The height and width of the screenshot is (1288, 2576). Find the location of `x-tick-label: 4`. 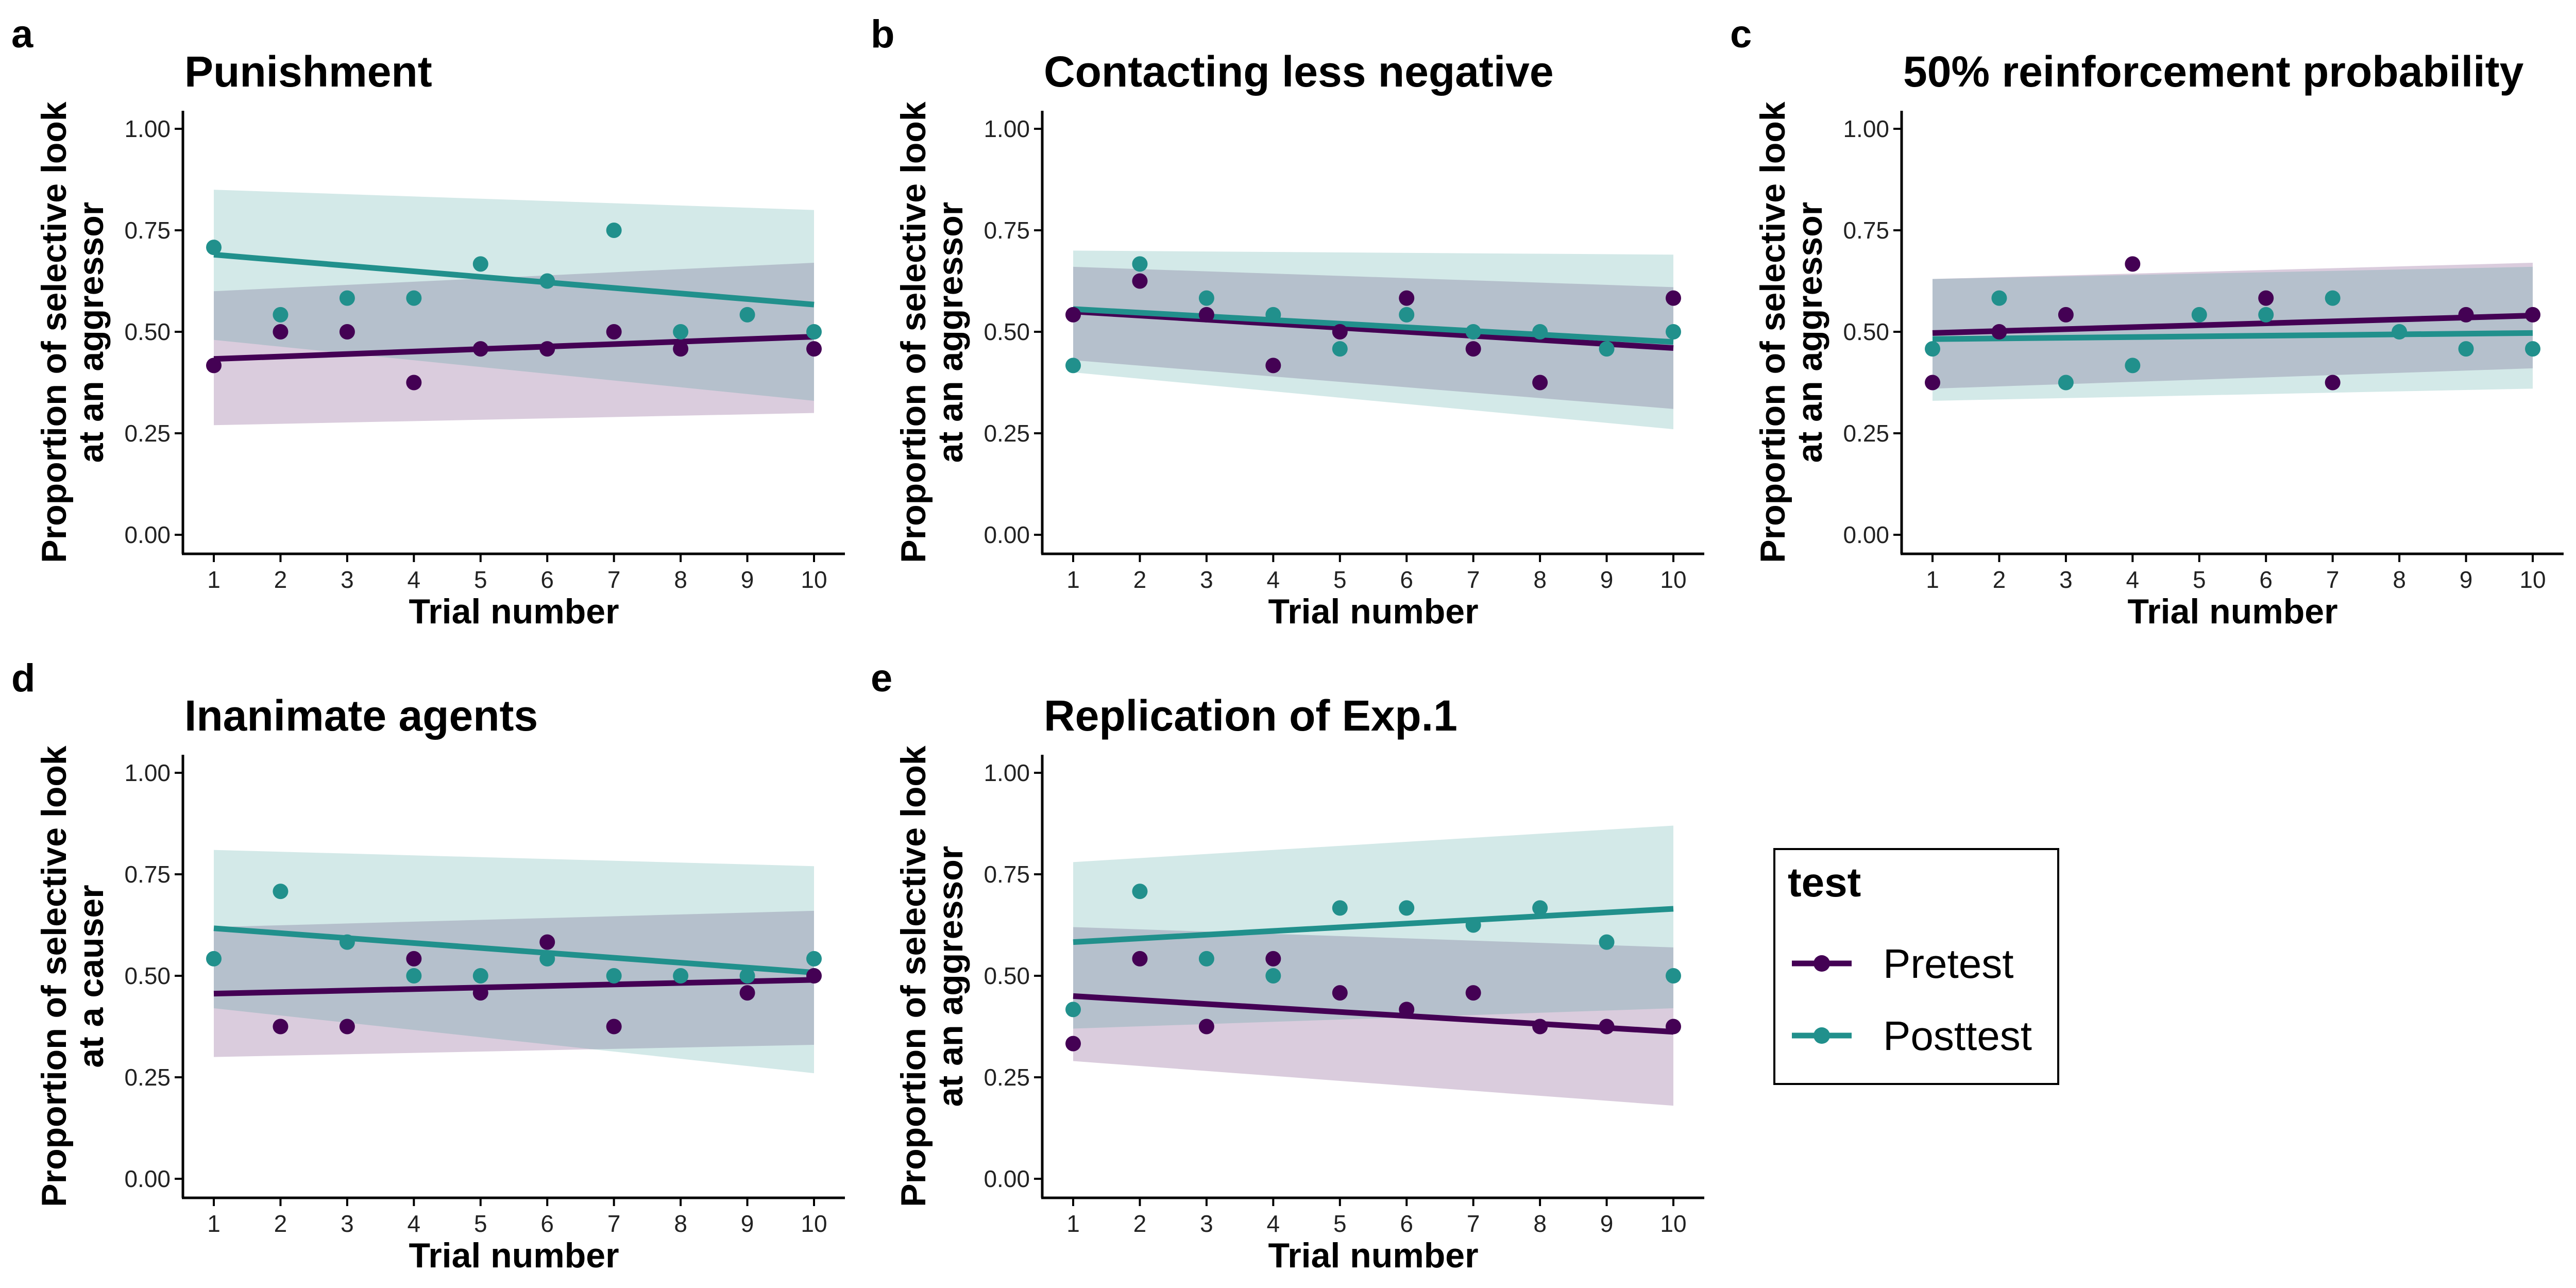

x-tick-label: 4 is located at coordinates (2133, 579).